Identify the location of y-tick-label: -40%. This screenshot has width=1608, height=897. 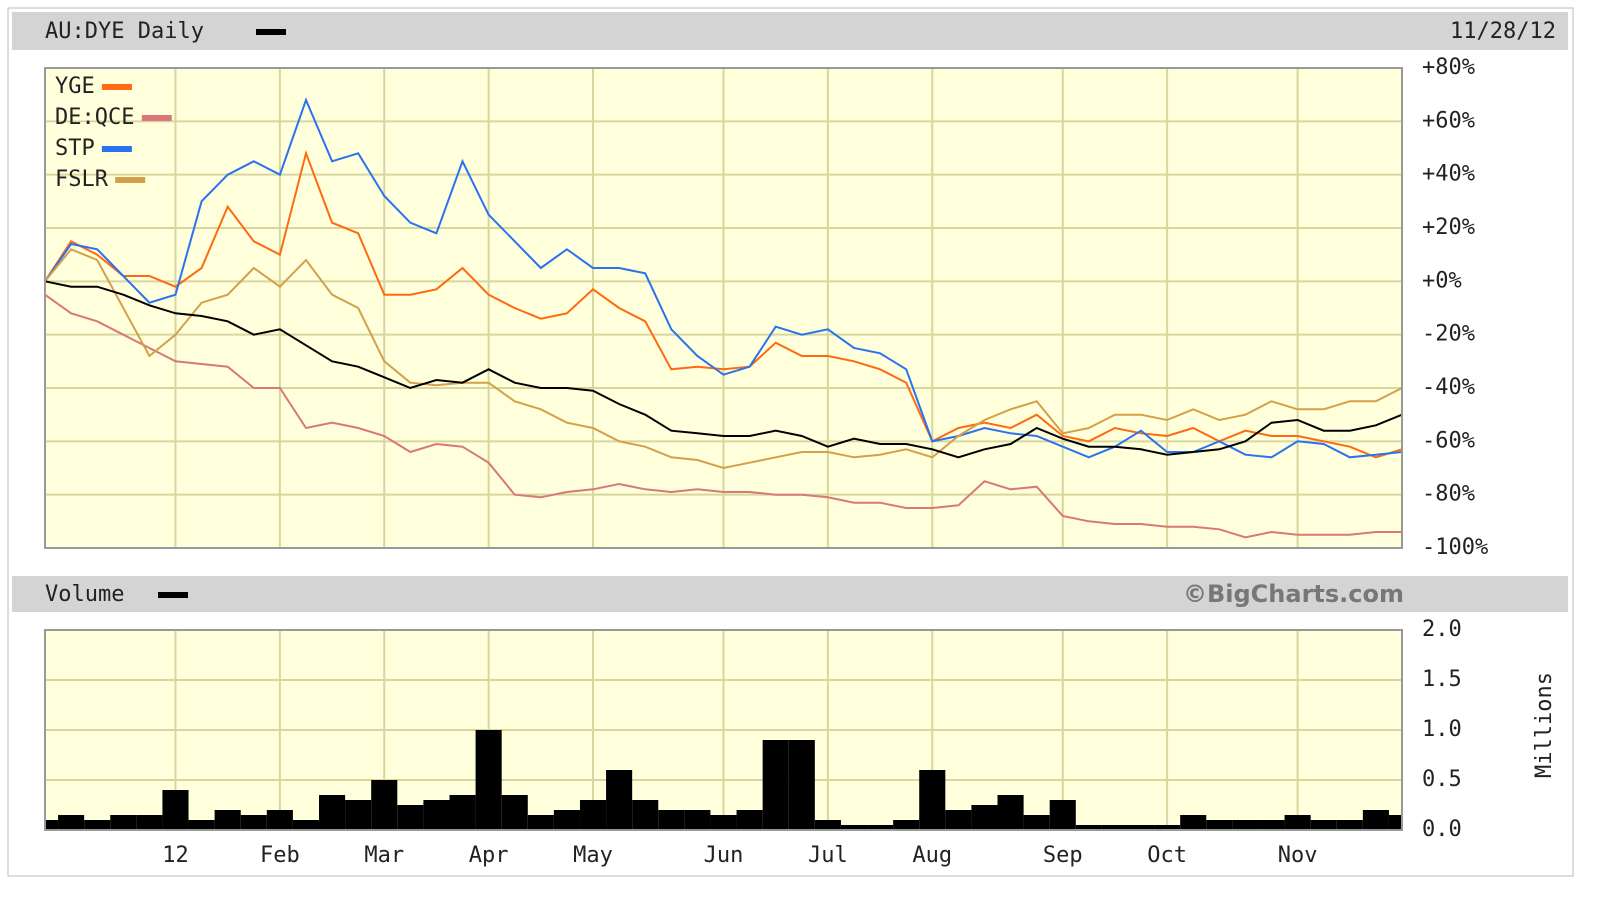
(1448, 387).